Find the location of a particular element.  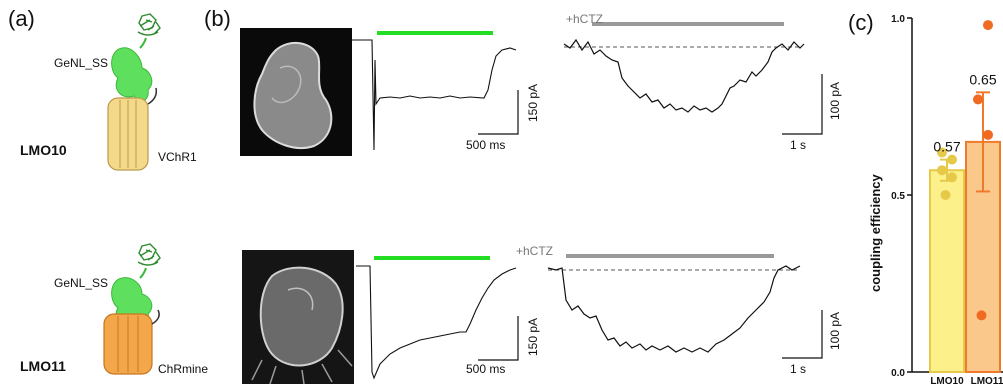

lmo10-name: LMO10 is located at coordinates (43, 150).